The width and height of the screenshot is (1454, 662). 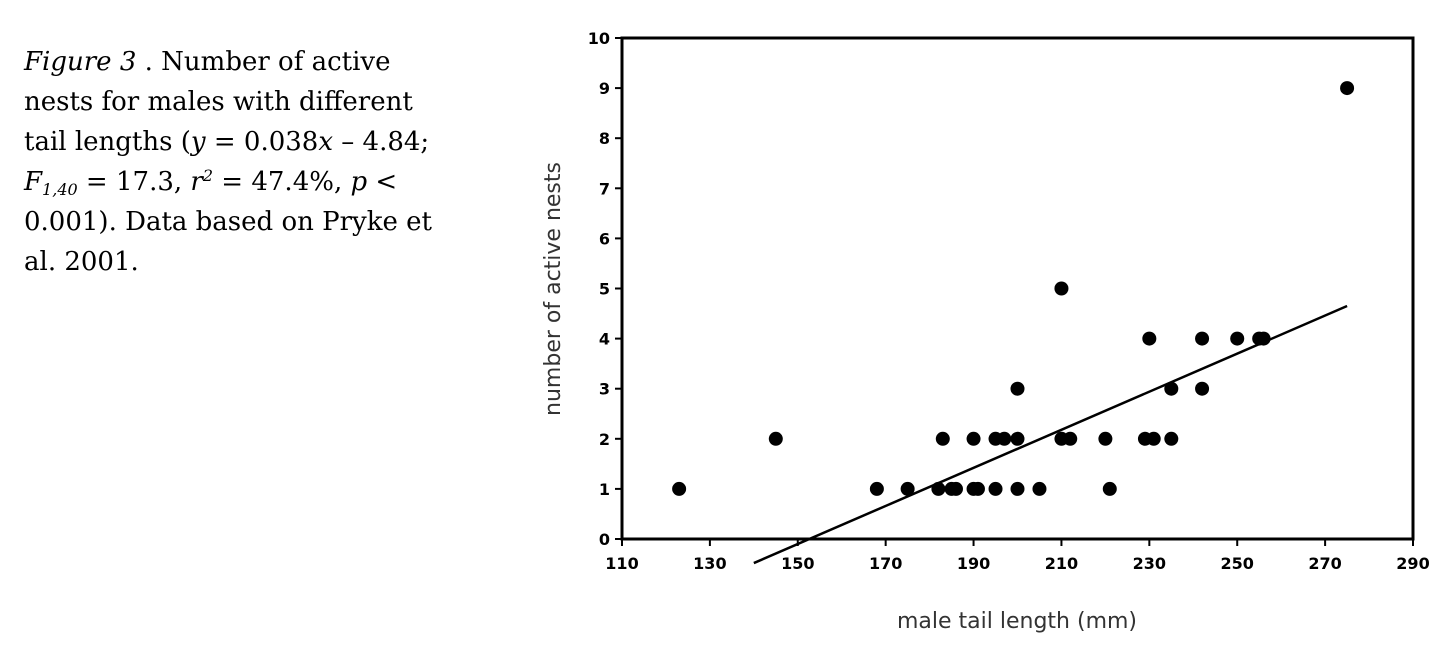 What do you see at coordinates (604, 339) in the screenshot?
I see `y-tick-label-4: 4` at bounding box center [604, 339].